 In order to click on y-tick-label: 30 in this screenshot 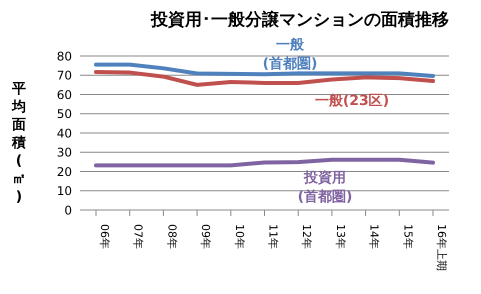, I will do `click(64, 153)`.